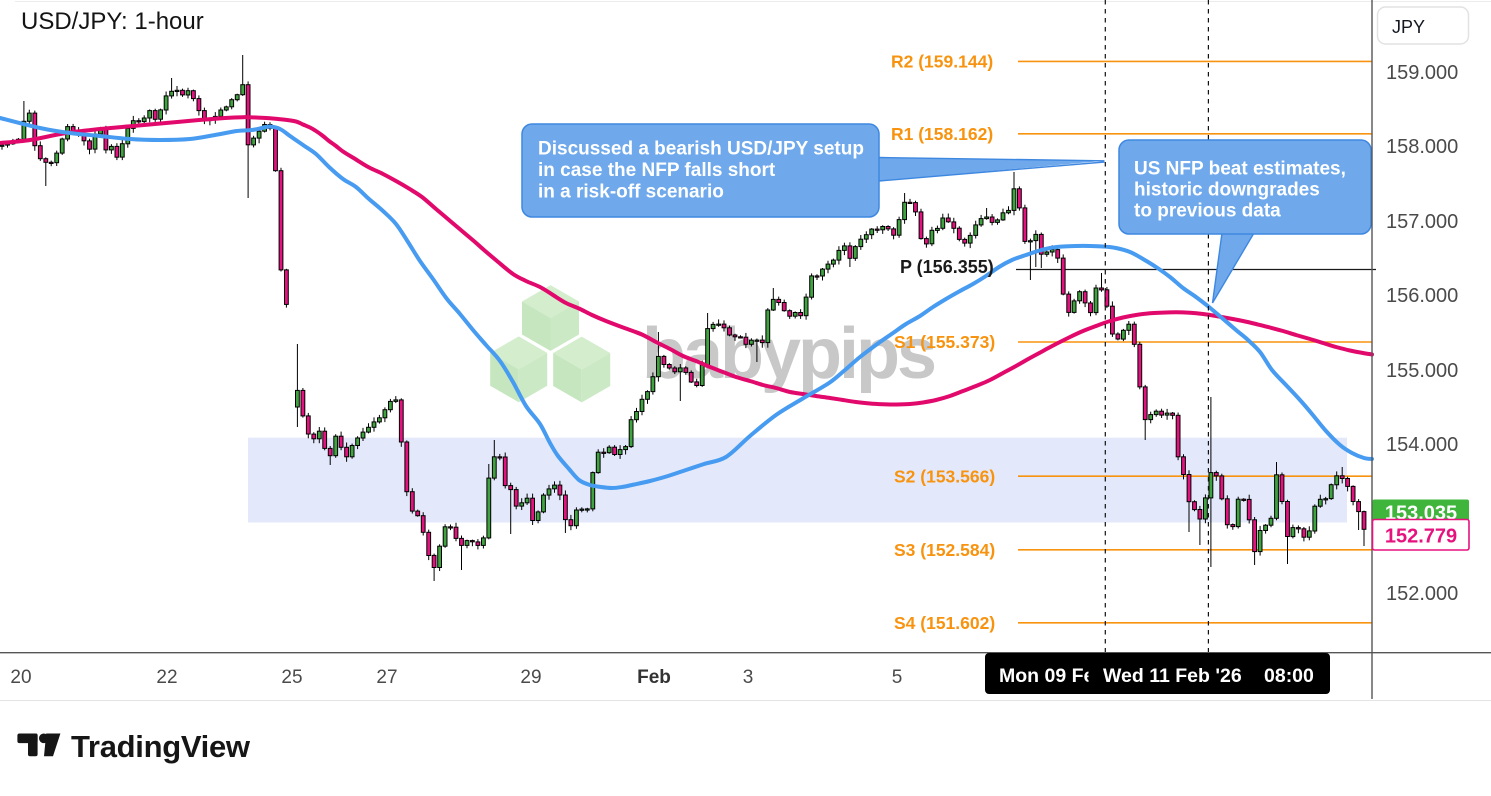  I want to click on svg-text: in a risk-off scenario, so click(631, 192).